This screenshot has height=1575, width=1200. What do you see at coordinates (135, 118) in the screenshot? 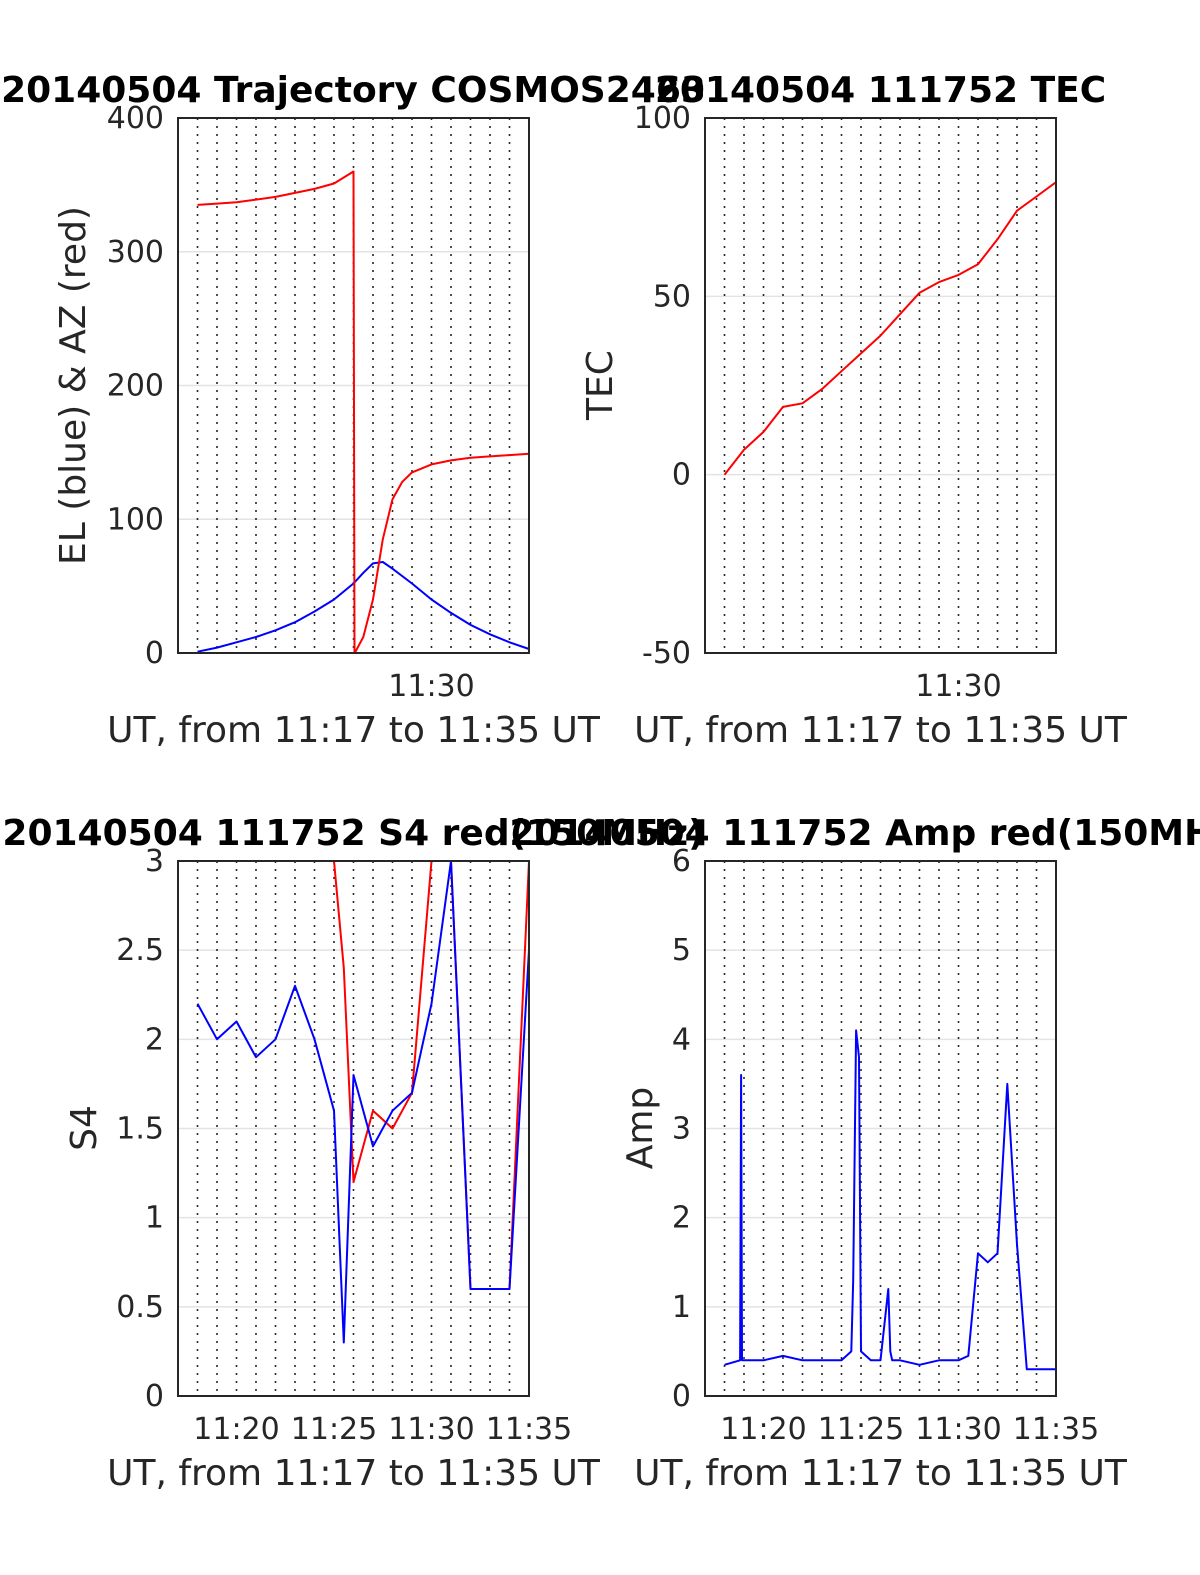
I see `y-tick-label: 400` at bounding box center [135, 118].